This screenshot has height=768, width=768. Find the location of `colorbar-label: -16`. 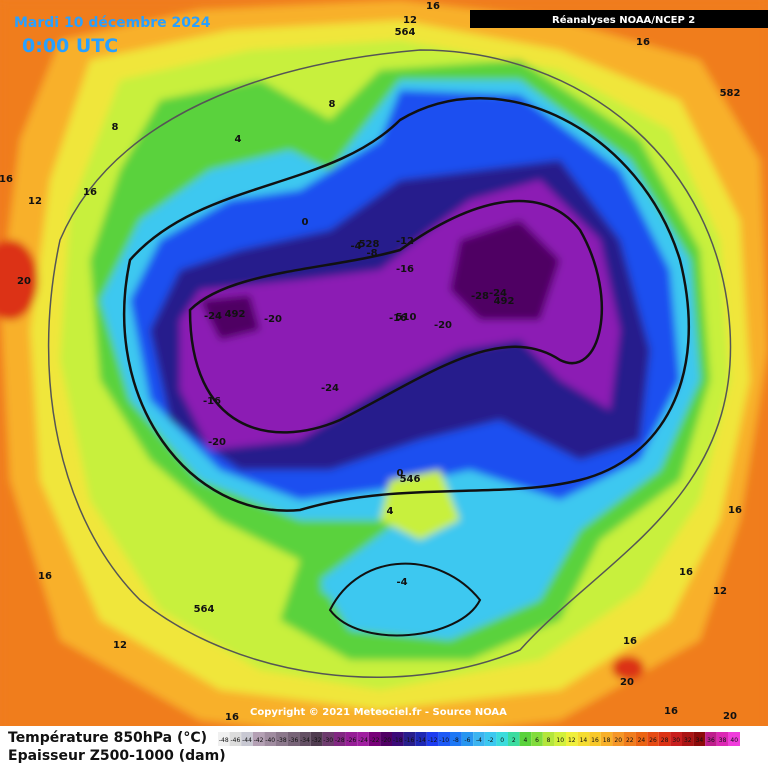

colorbar-label: -16 is located at coordinates (409, 740).